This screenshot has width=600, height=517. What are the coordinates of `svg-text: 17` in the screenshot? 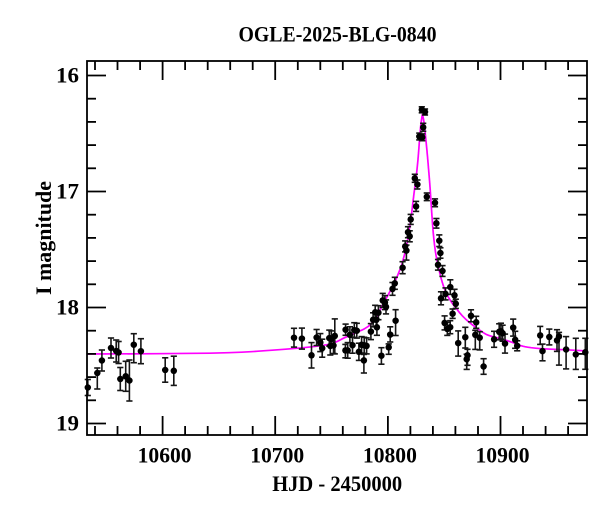 It's located at (67, 191).